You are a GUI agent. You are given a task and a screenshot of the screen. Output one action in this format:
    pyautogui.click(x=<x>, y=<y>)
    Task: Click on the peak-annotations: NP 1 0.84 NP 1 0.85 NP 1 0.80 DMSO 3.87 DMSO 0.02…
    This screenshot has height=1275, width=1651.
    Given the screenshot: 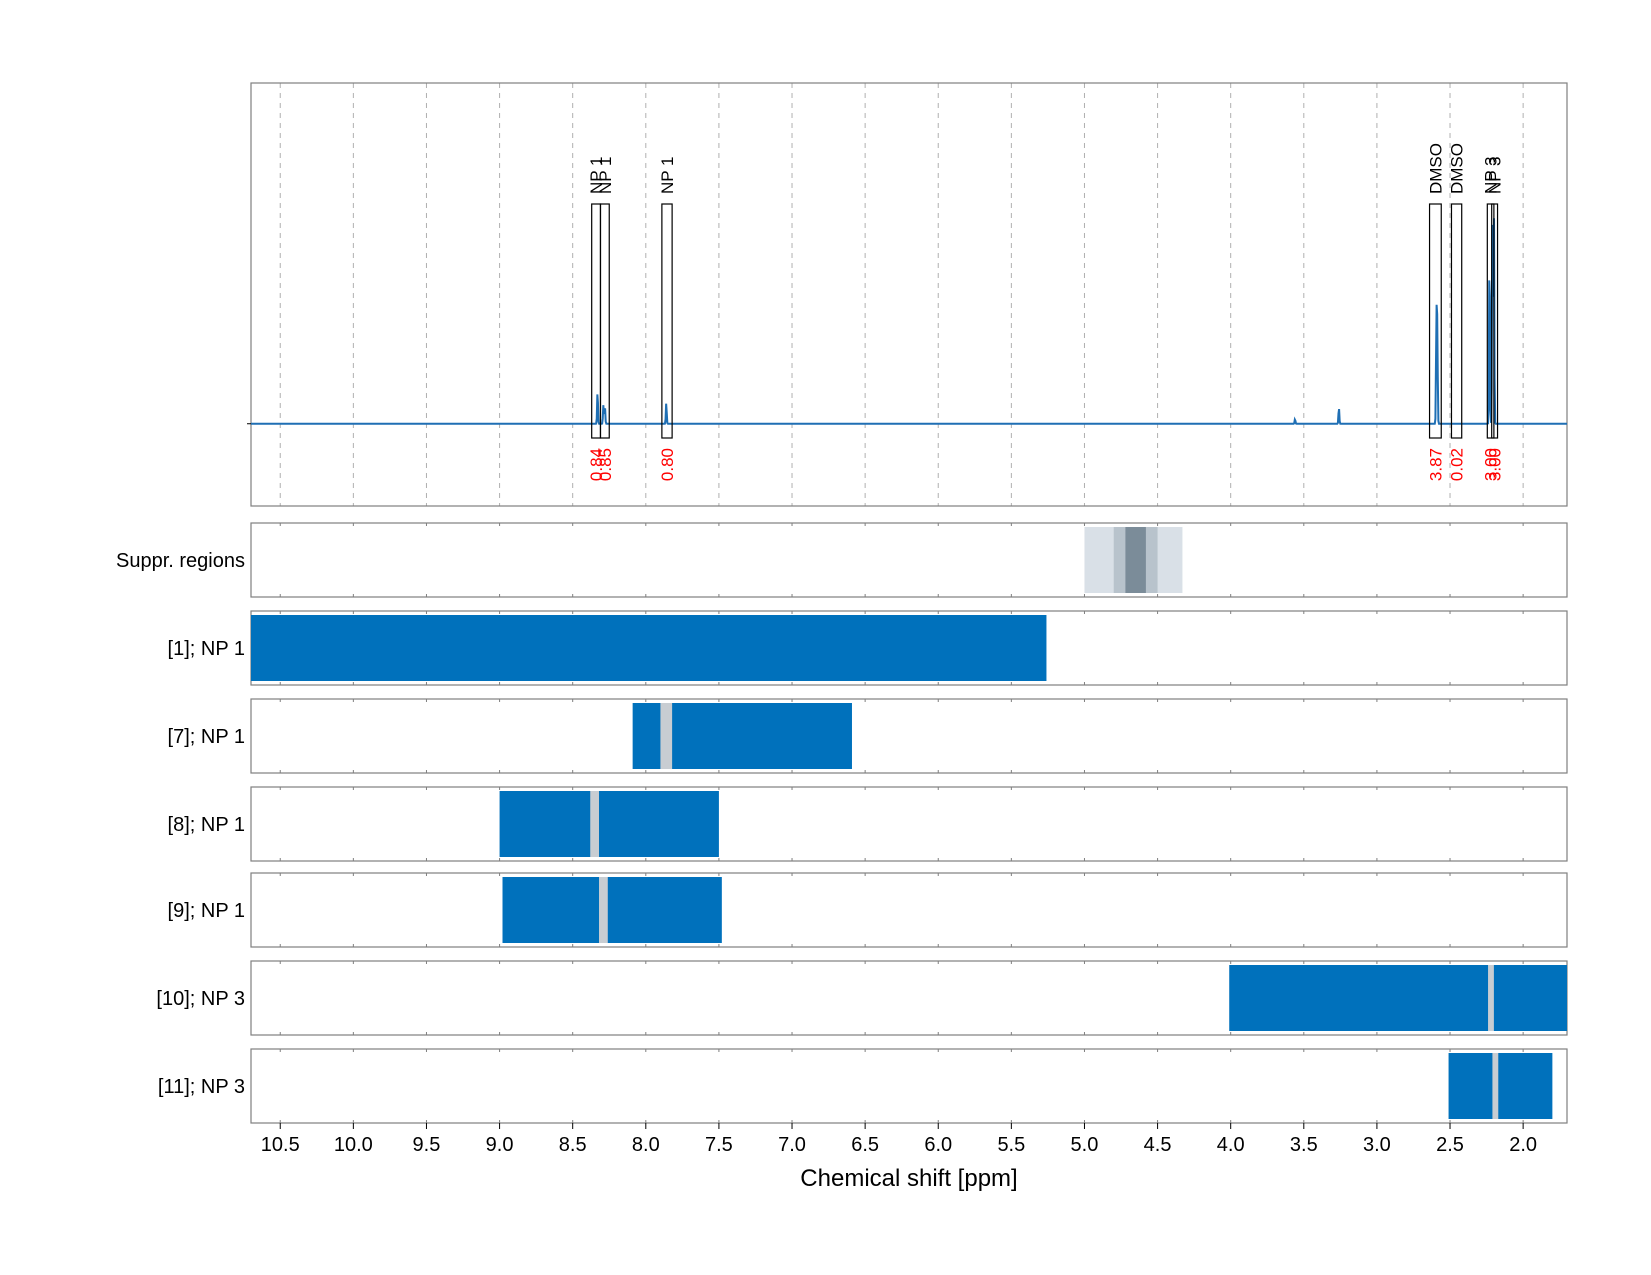 What is the action you would take?
    pyautogui.click(x=1046, y=312)
    